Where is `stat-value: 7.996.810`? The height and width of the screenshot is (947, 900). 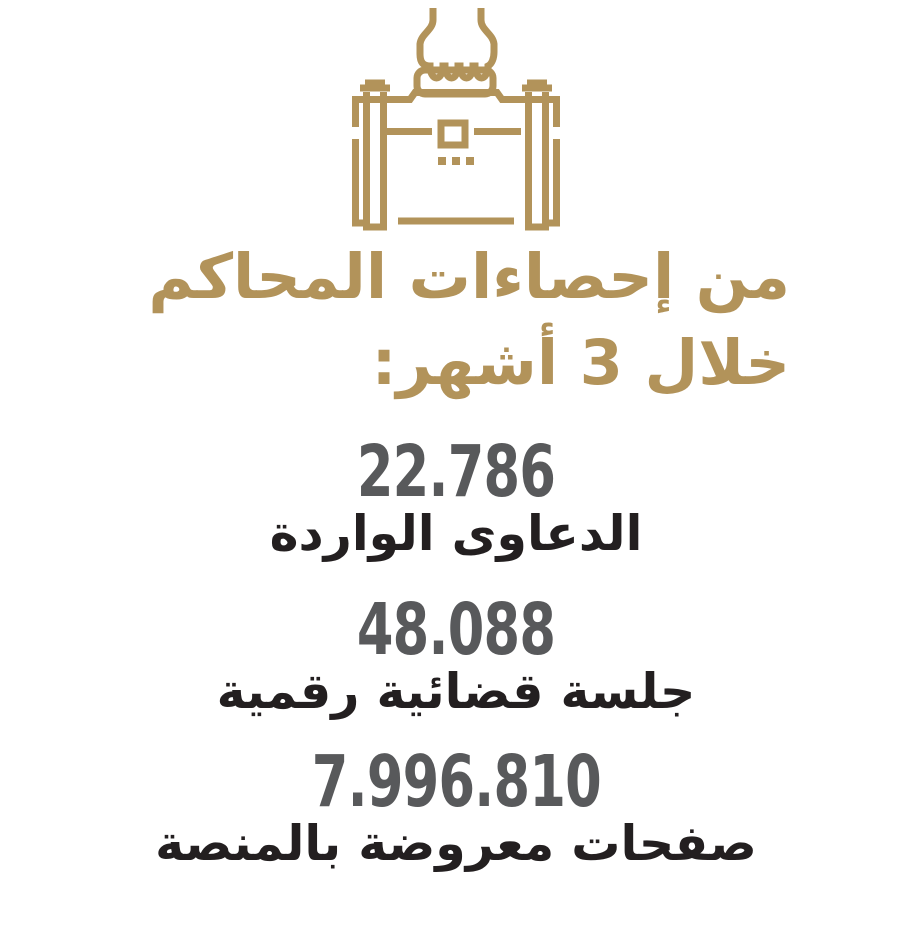 stat-value: 7.996.810 is located at coordinates (456, 781).